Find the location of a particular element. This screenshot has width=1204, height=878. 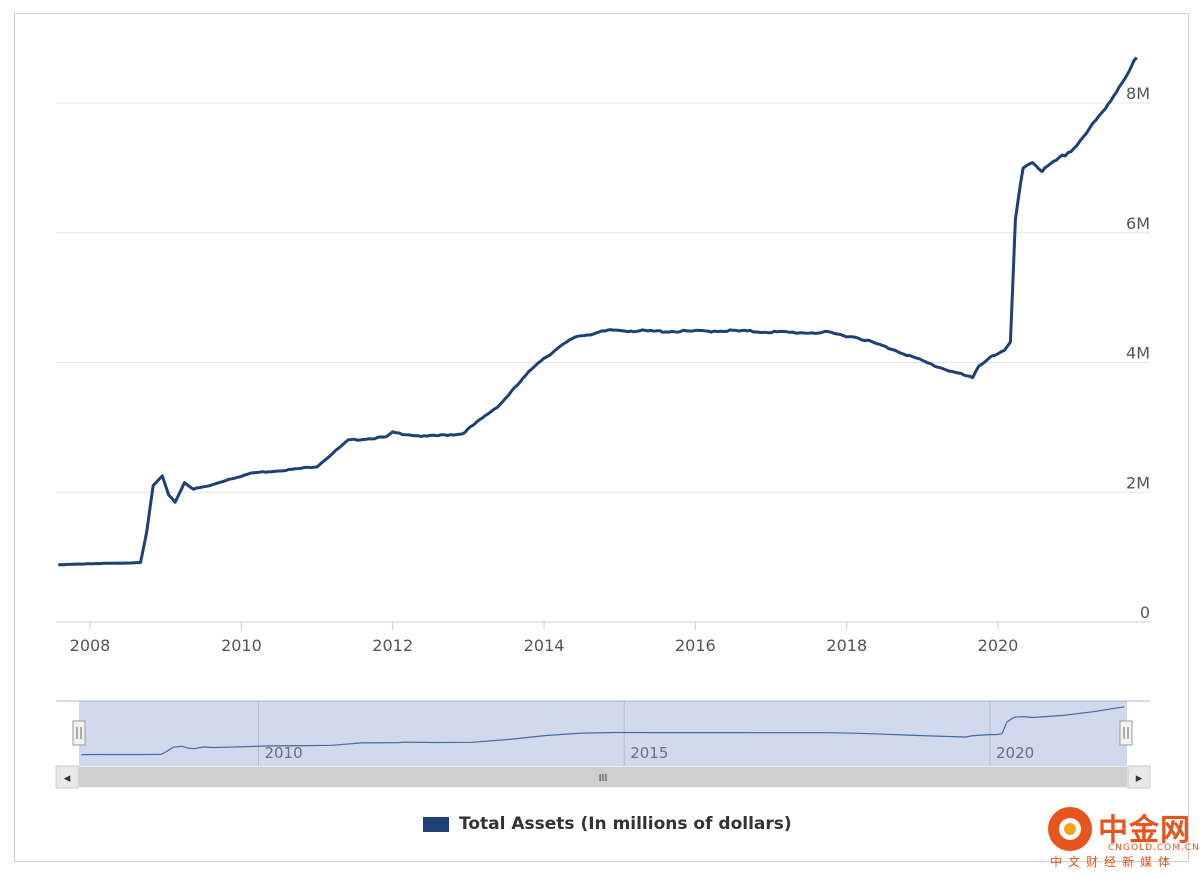

watermark-subtitle: 中文财经新媒体 is located at coordinates (1113, 862).